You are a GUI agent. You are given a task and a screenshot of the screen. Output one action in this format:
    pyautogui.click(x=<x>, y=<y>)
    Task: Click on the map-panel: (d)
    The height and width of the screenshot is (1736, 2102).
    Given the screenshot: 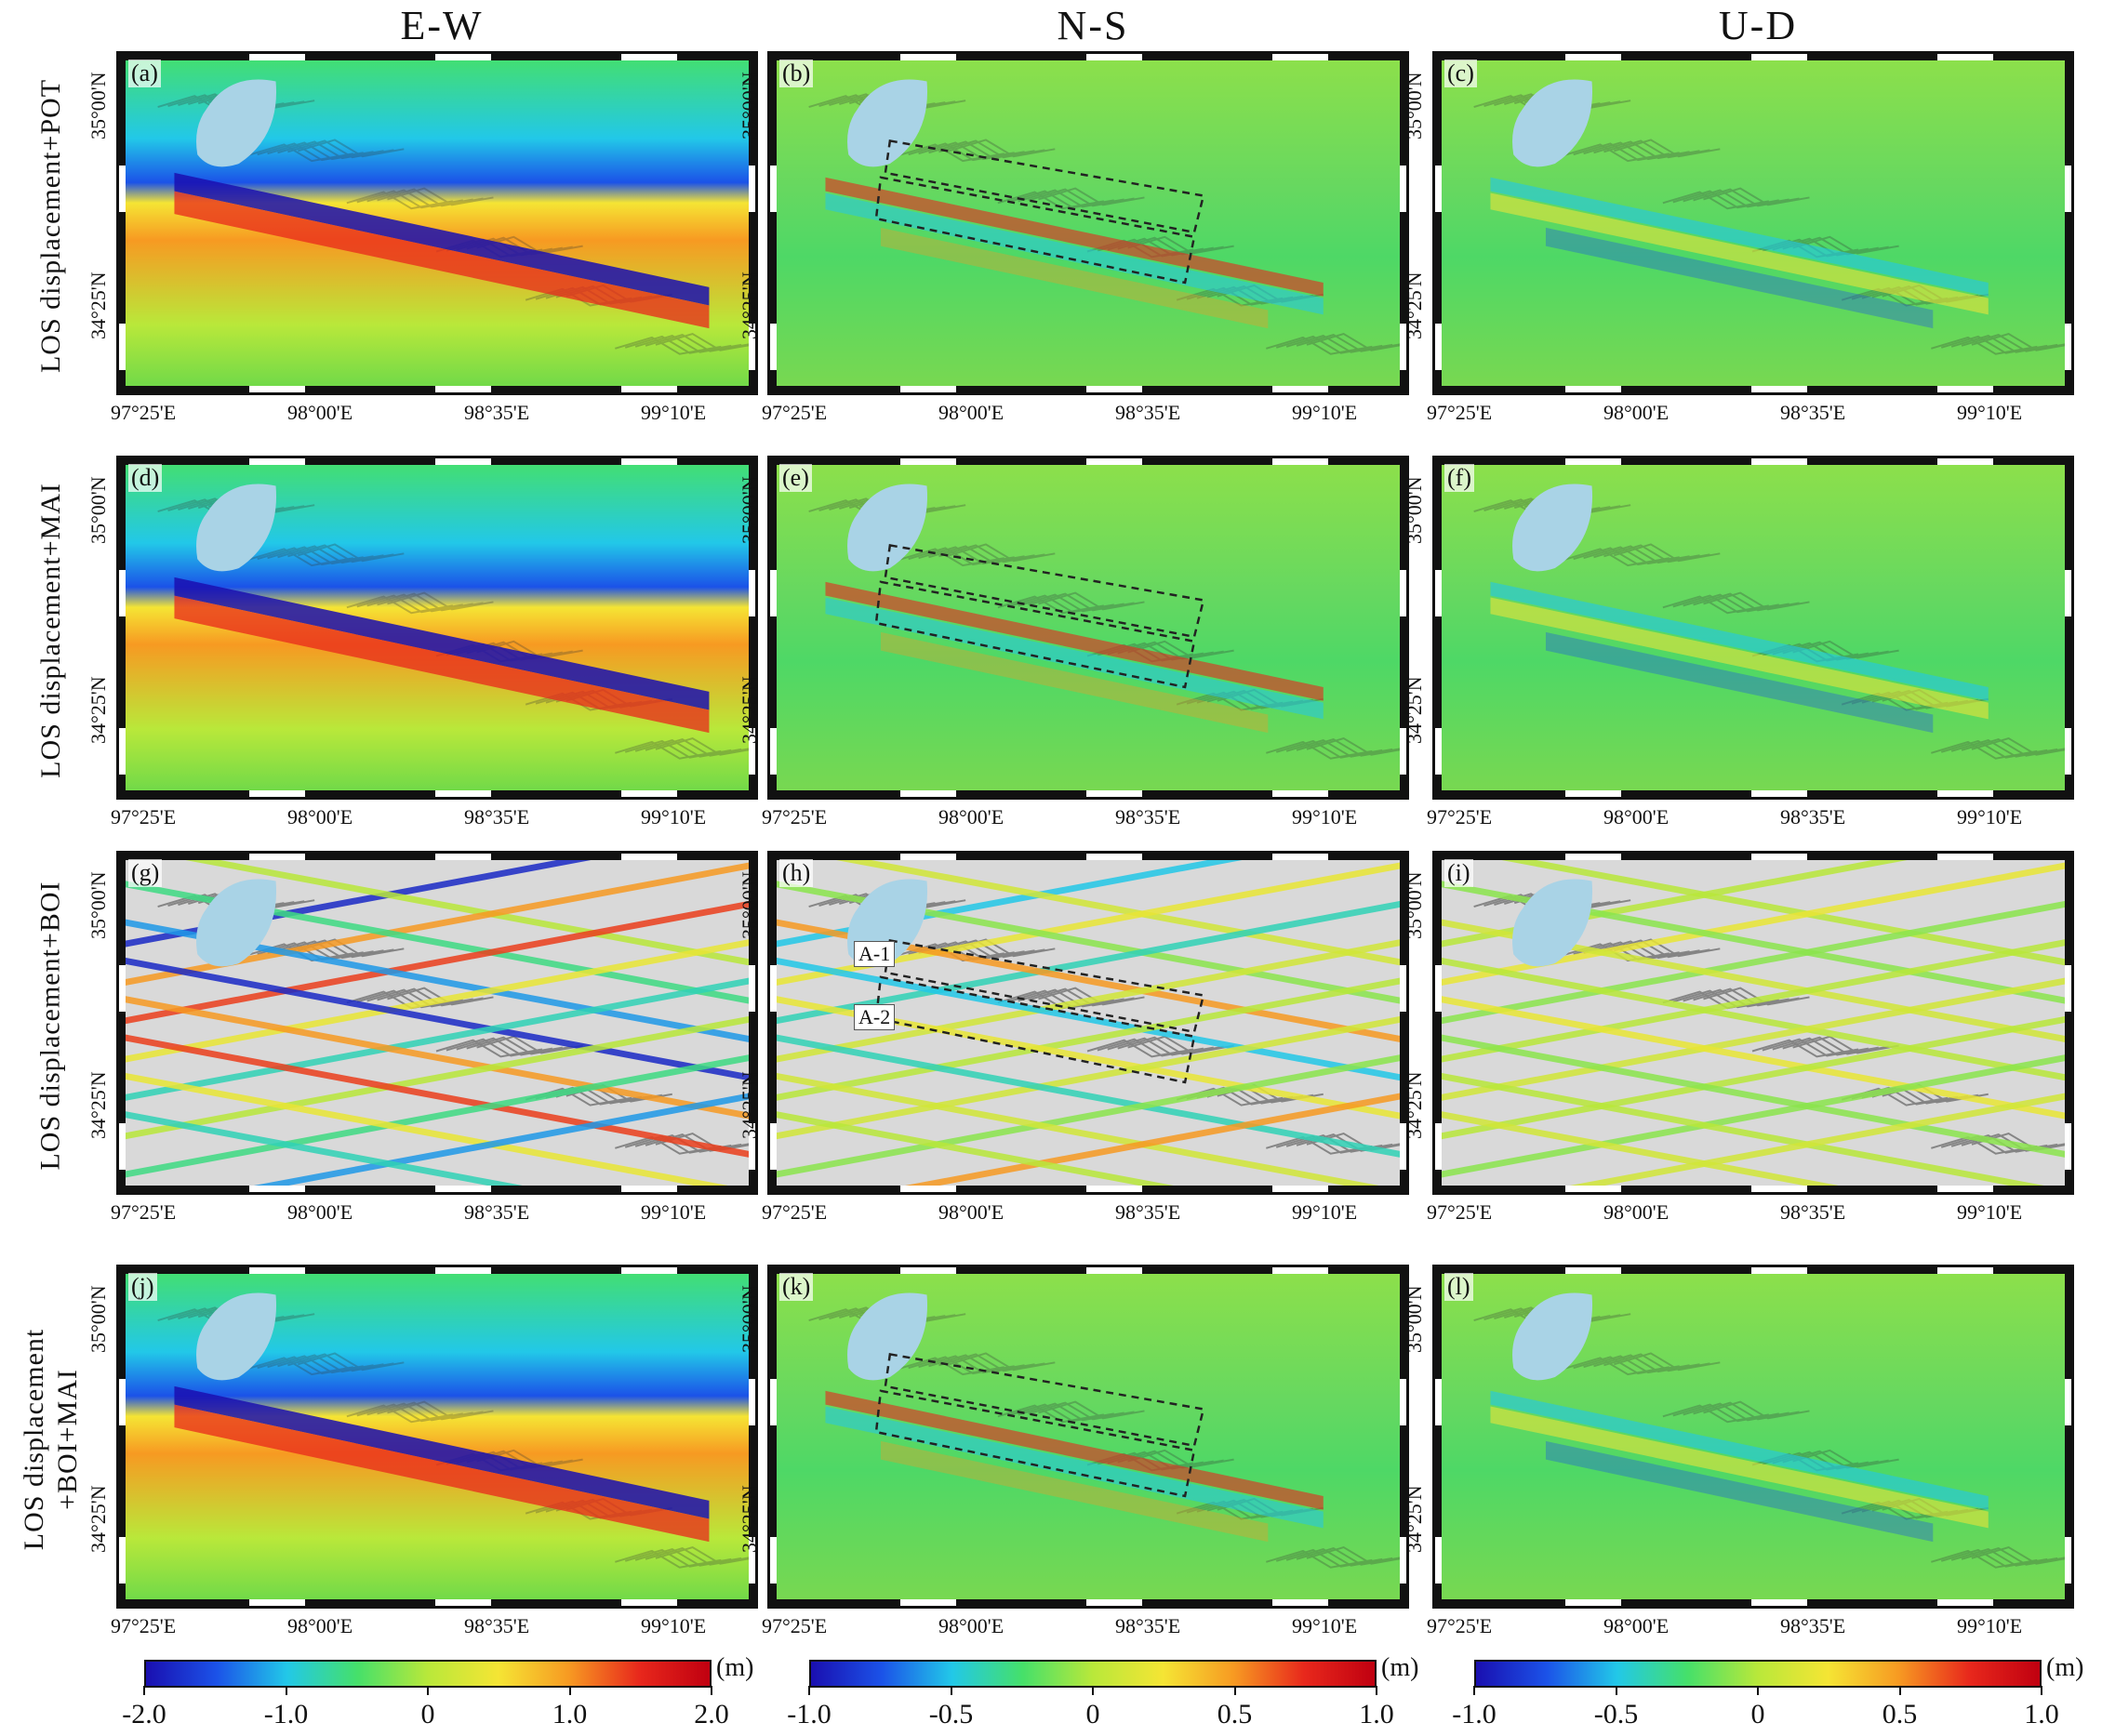 What is the action you would take?
    pyautogui.click(x=437, y=628)
    